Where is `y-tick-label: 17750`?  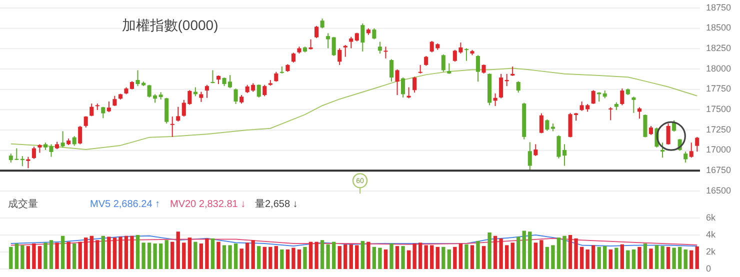 y-tick-label: 17750 is located at coordinates (719, 89).